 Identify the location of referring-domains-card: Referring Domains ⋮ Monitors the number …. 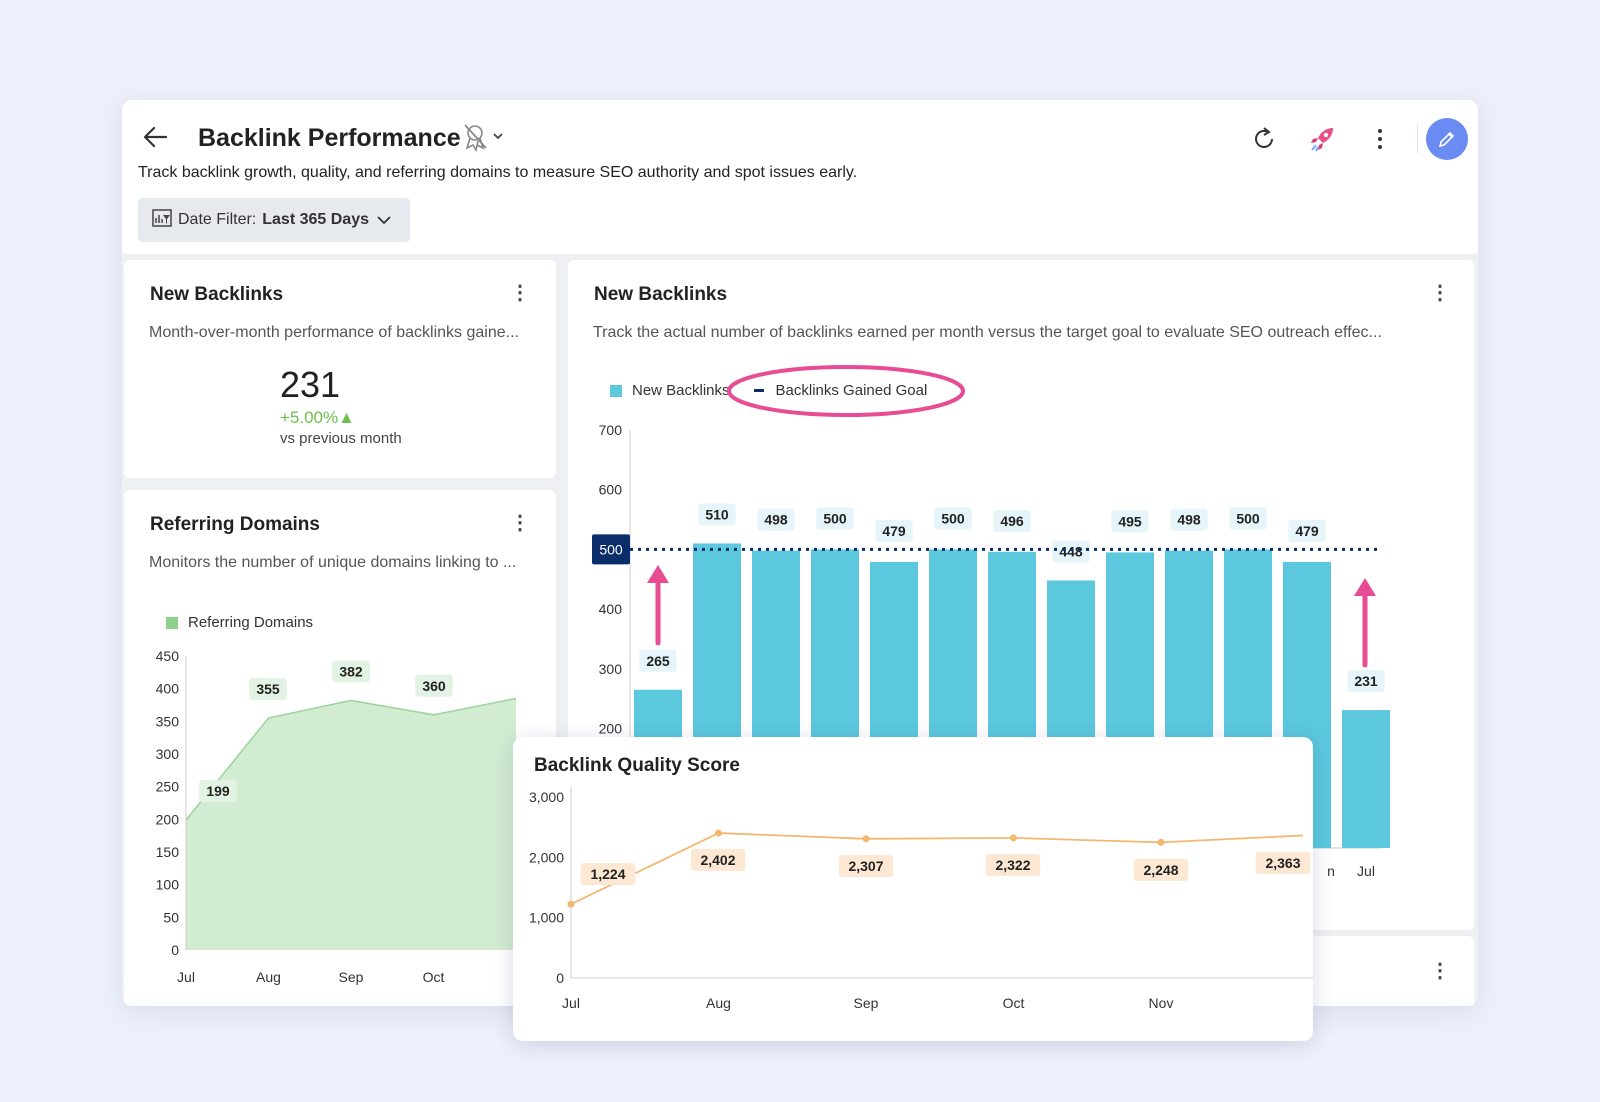
(340, 748).